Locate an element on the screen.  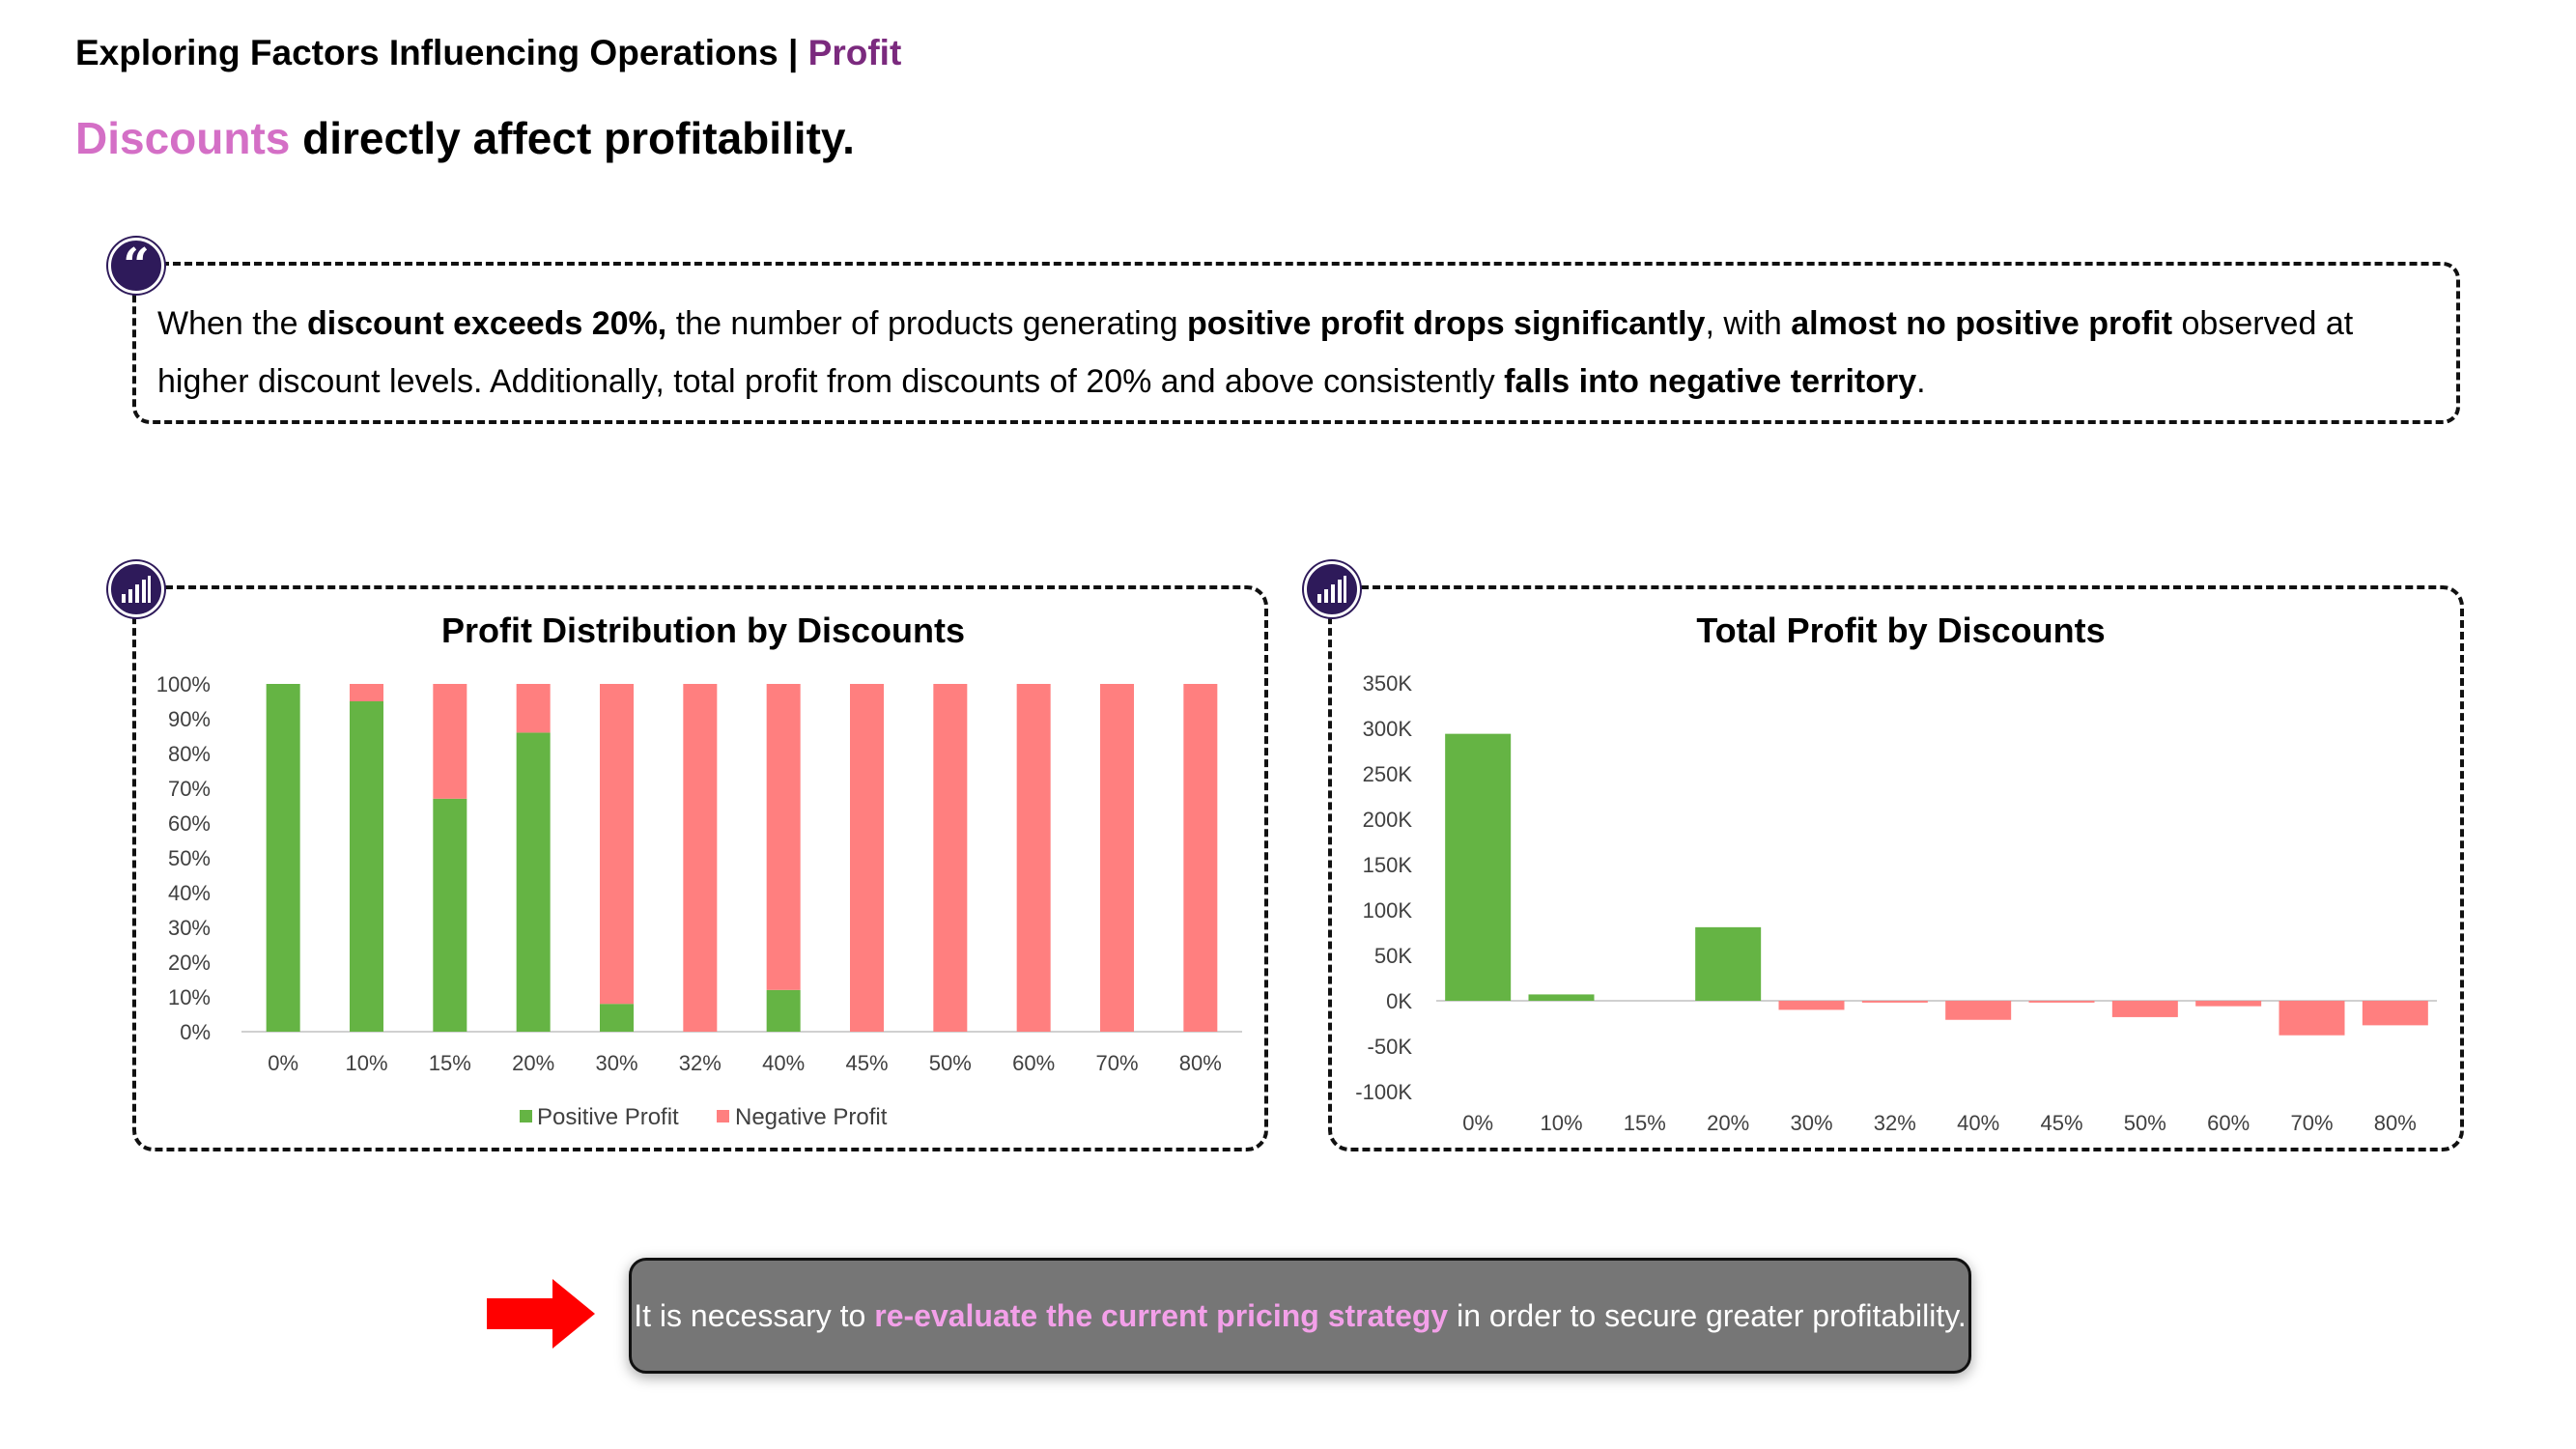
y-tick-label: 80% is located at coordinates (189, 754).